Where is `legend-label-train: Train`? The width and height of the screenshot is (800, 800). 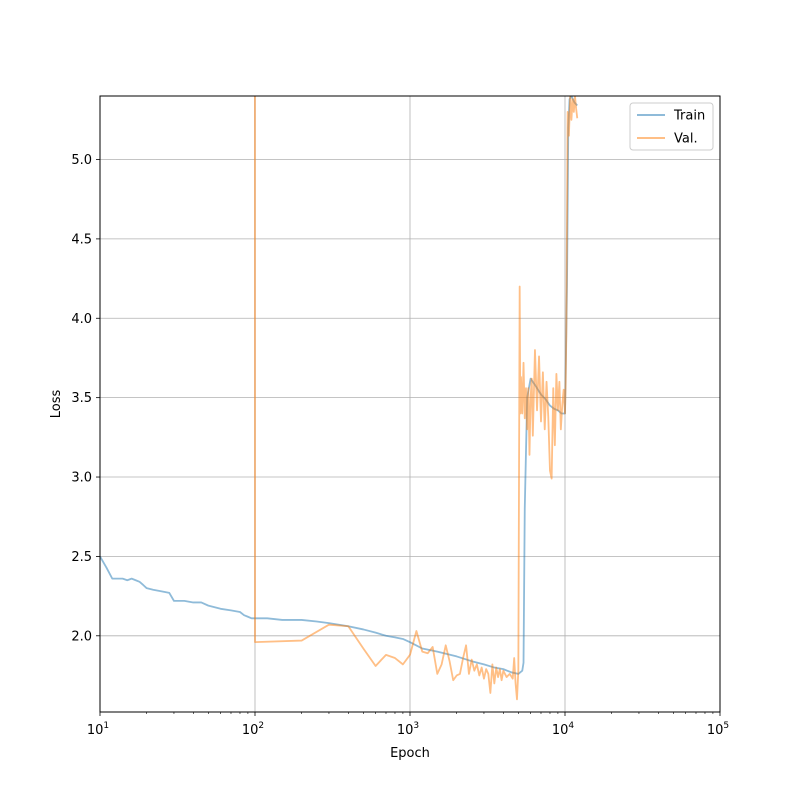
legend-label-train: Train is located at coordinates (689, 116).